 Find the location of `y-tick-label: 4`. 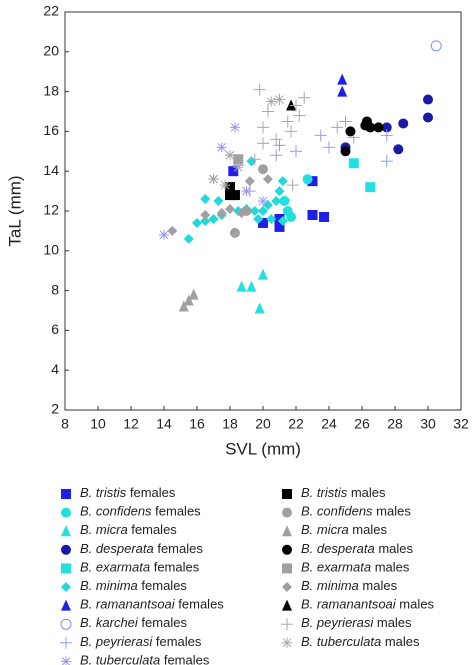

y-tick-label: 4 is located at coordinates (55, 369).